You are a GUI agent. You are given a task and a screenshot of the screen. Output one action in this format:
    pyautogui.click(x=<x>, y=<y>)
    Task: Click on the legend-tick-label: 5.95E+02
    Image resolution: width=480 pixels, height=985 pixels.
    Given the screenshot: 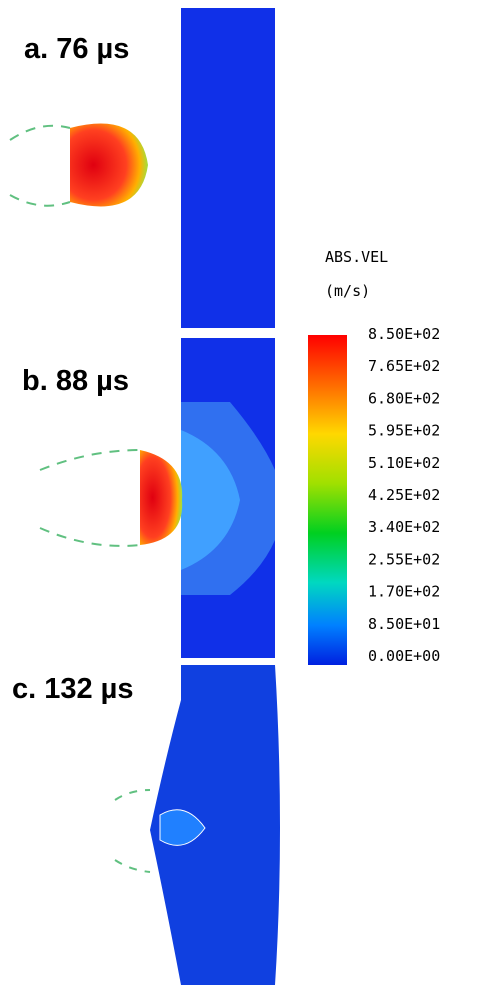 What is the action you would take?
    pyautogui.click(x=404, y=431)
    